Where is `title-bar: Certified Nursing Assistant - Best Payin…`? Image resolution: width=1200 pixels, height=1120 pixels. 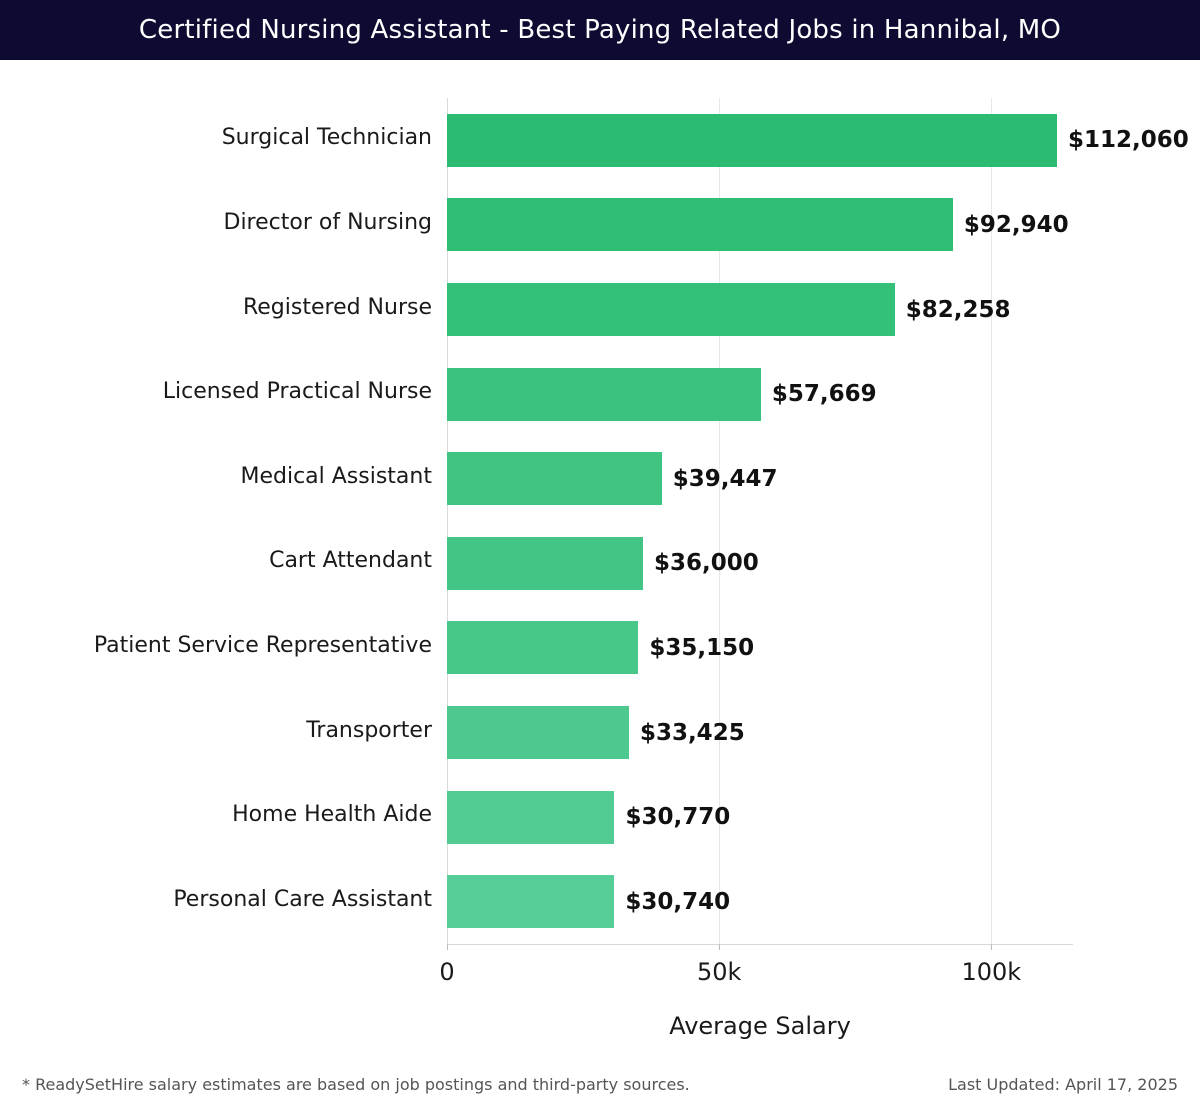 title-bar: Certified Nursing Assistant - Best Payin… is located at coordinates (600, 30).